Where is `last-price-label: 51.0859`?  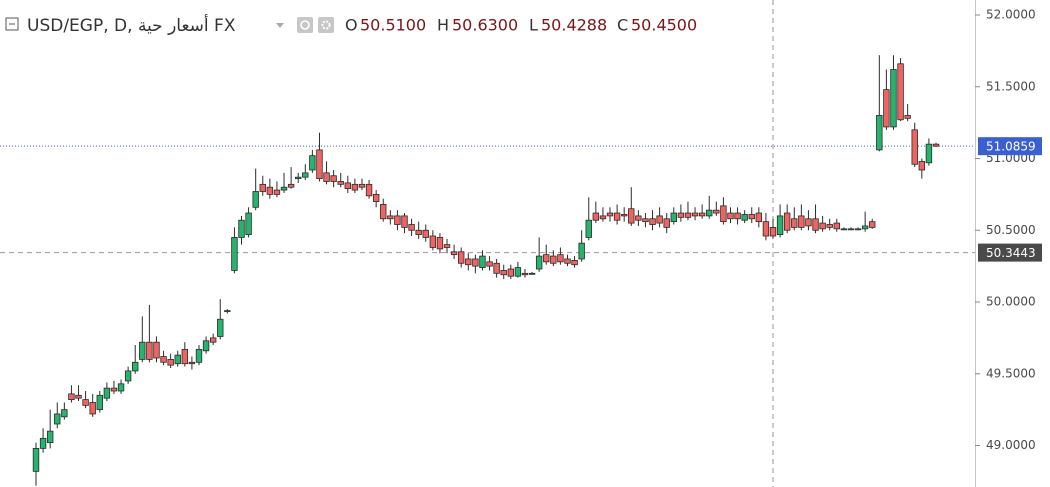 last-price-label: 51.0859 is located at coordinates (1011, 147).